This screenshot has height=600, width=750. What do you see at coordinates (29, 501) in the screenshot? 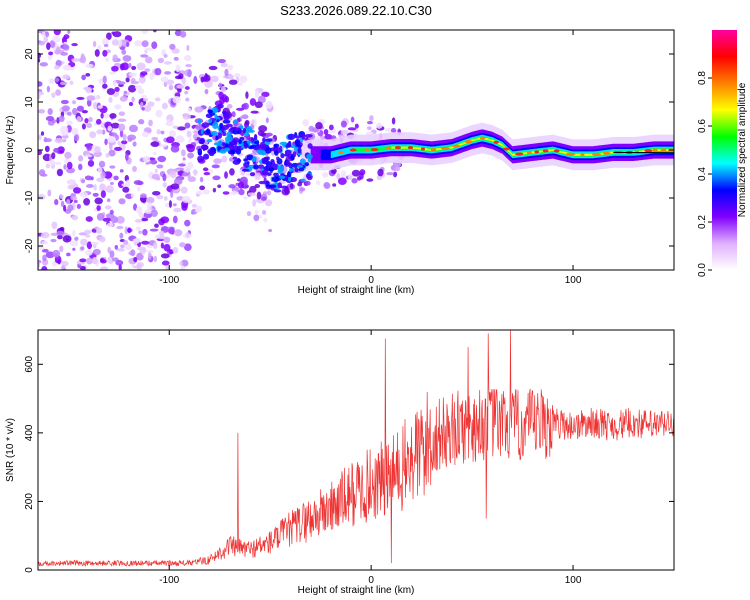
I see `y-tick-label: 200` at bounding box center [29, 501].